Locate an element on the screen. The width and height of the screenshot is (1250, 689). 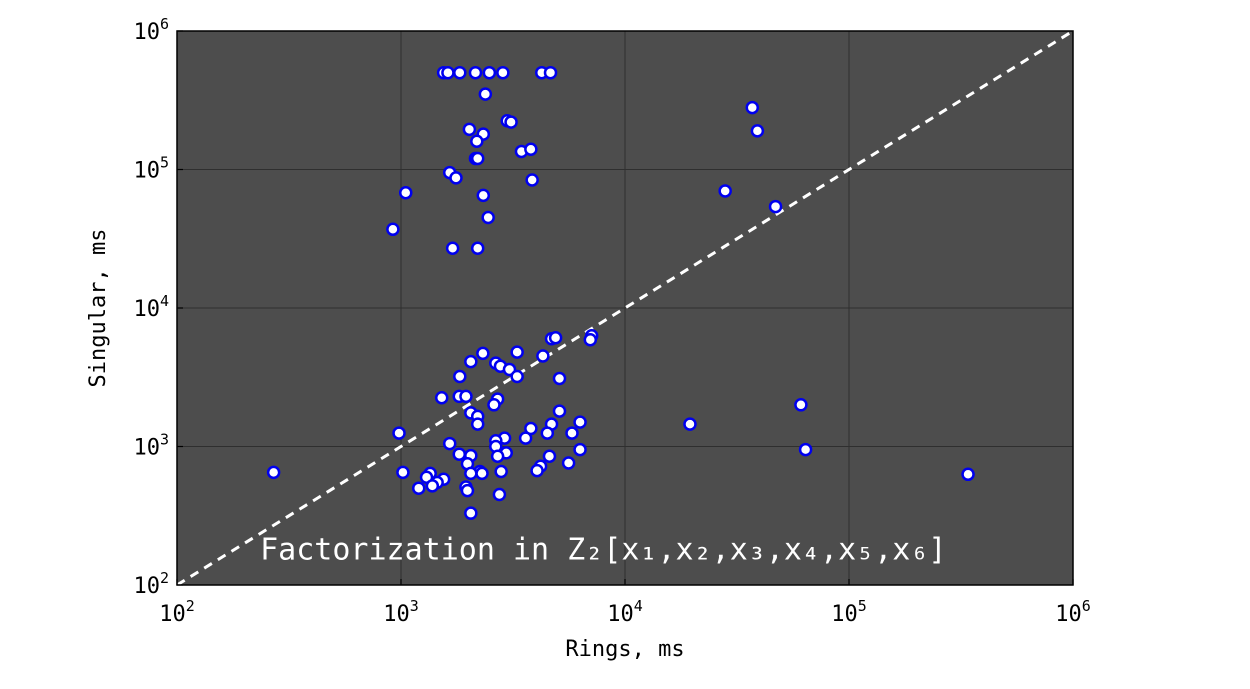
y-tick-label: 10² is located at coordinates (151, 584).